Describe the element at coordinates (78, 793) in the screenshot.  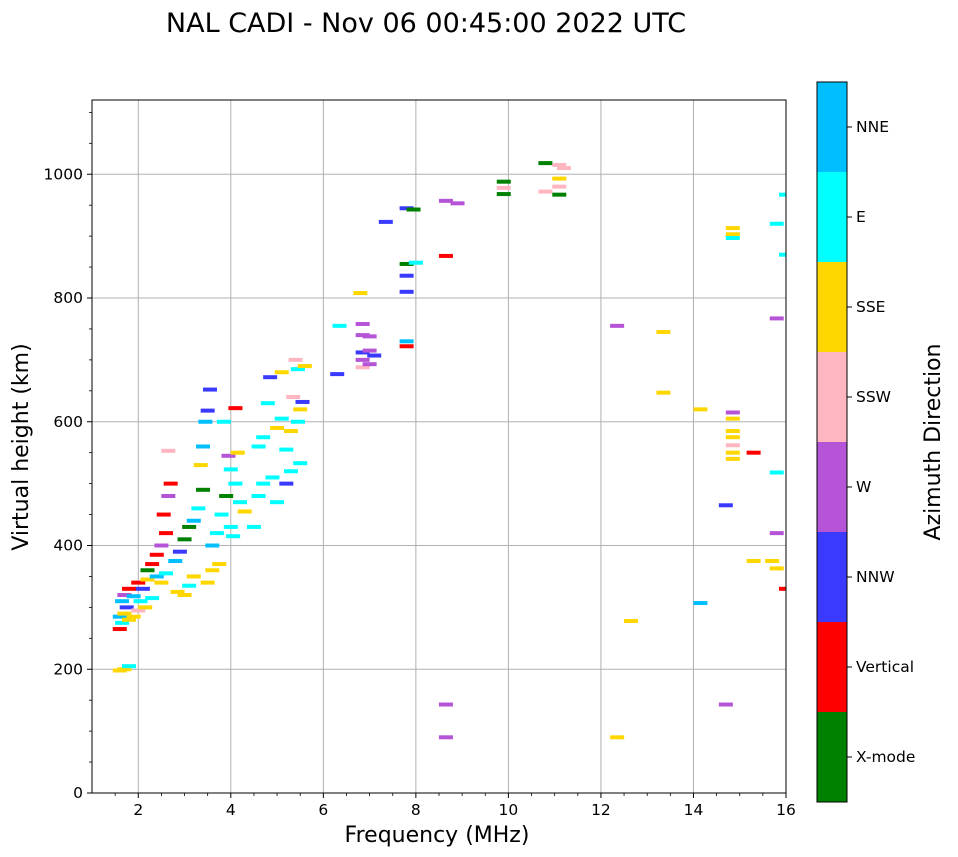
I see `y-tick-label: 0` at that location.